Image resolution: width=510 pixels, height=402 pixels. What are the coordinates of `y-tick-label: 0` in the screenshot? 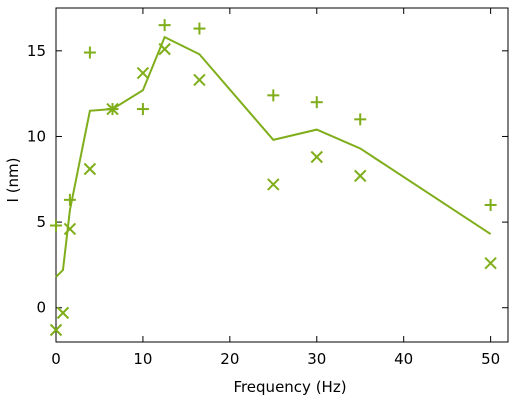 It's located at (41, 308).